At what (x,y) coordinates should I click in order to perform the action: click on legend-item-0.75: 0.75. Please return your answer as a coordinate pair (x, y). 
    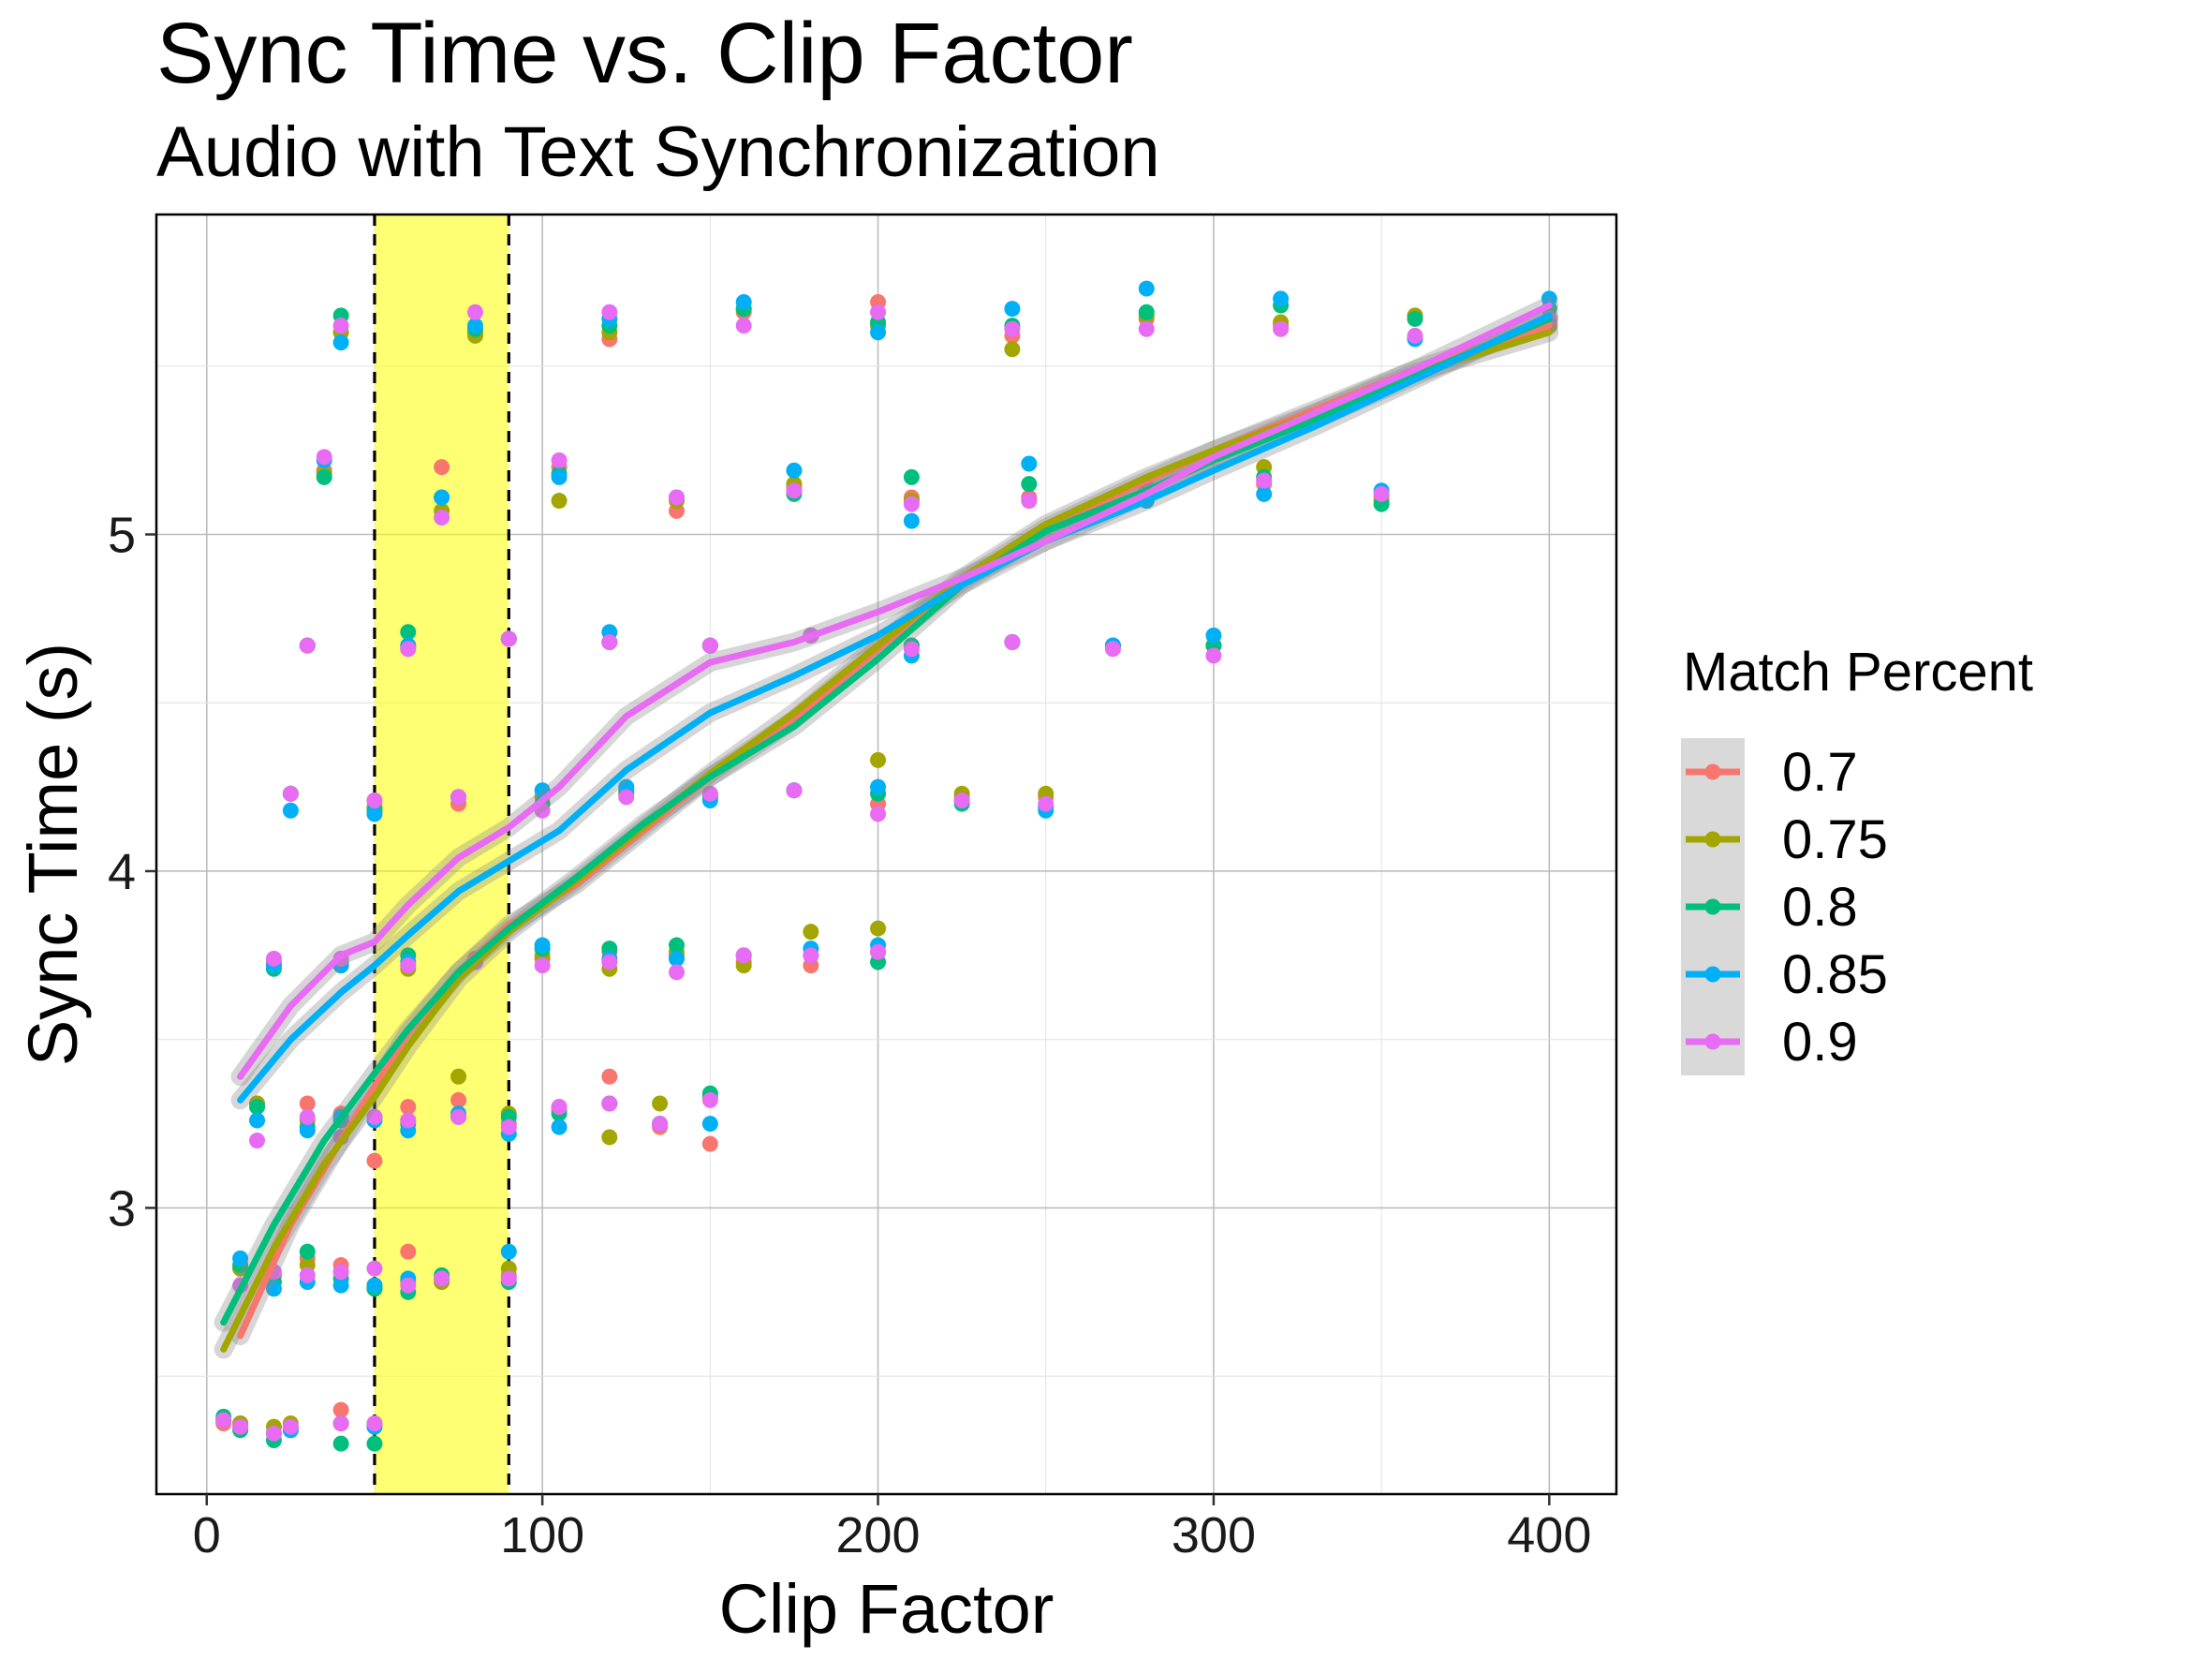
    Looking at the image, I should click on (1787, 840).